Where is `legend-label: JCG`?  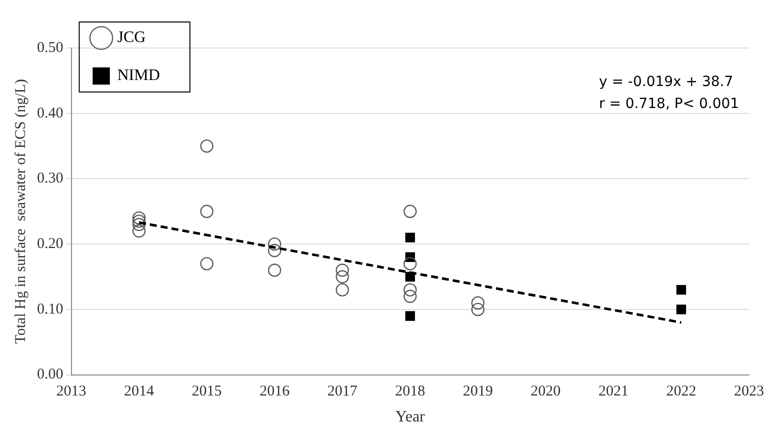
legend-label: JCG is located at coordinates (131, 37).